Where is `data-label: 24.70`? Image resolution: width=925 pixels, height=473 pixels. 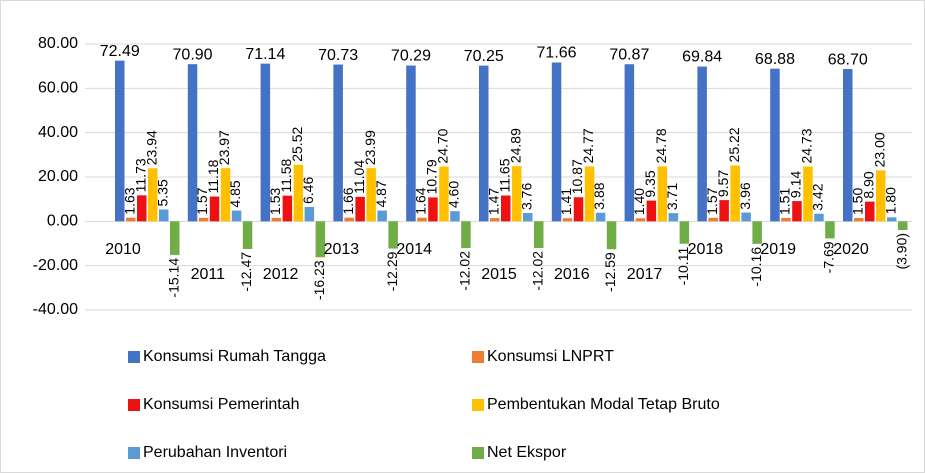 data-label: 24.70 is located at coordinates (443, 145).